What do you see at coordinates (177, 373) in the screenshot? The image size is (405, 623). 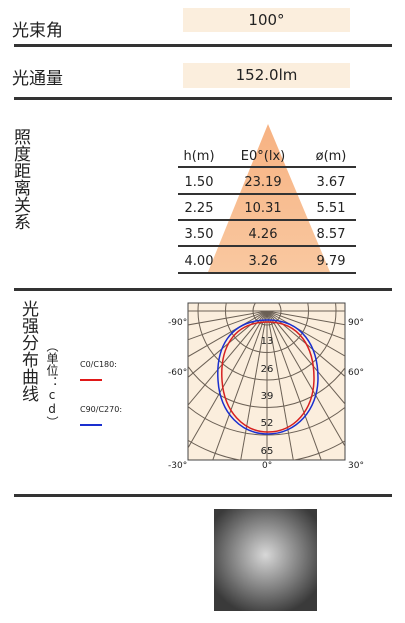 I see `angle-label: -60°` at bounding box center [177, 373].